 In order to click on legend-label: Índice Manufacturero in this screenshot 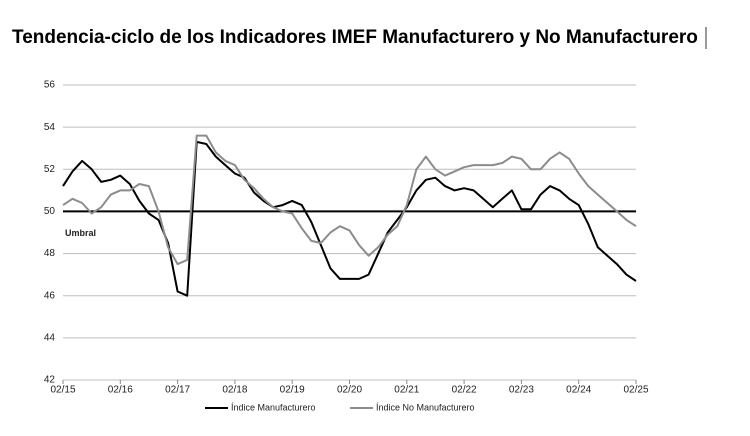, I will do `click(273, 407)`.